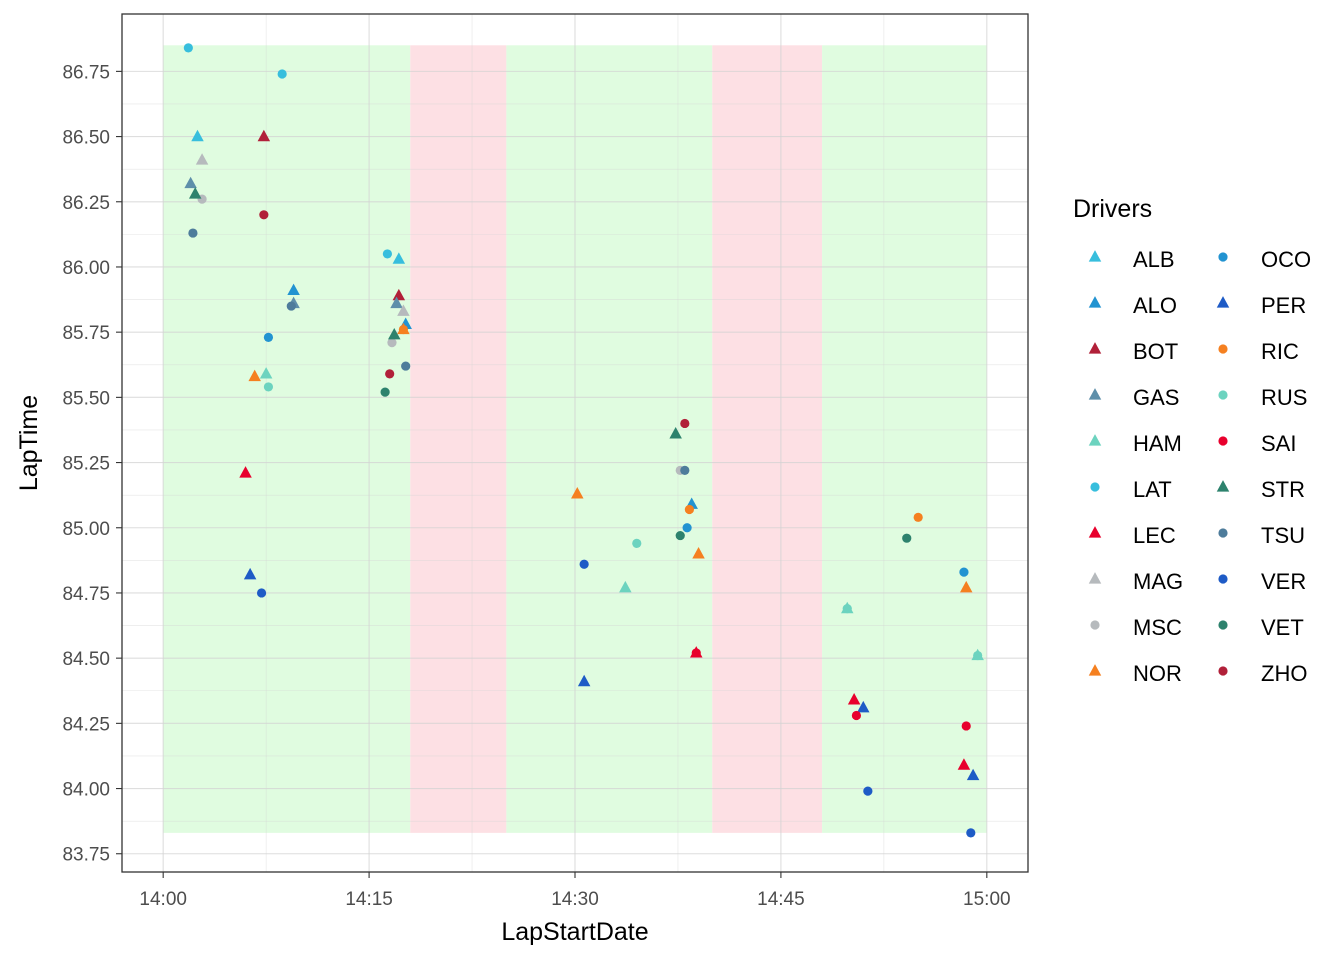  Describe the element at coordinates (86, 594) in the screenshot. I see `y-tick-label: 84.75` at that location.